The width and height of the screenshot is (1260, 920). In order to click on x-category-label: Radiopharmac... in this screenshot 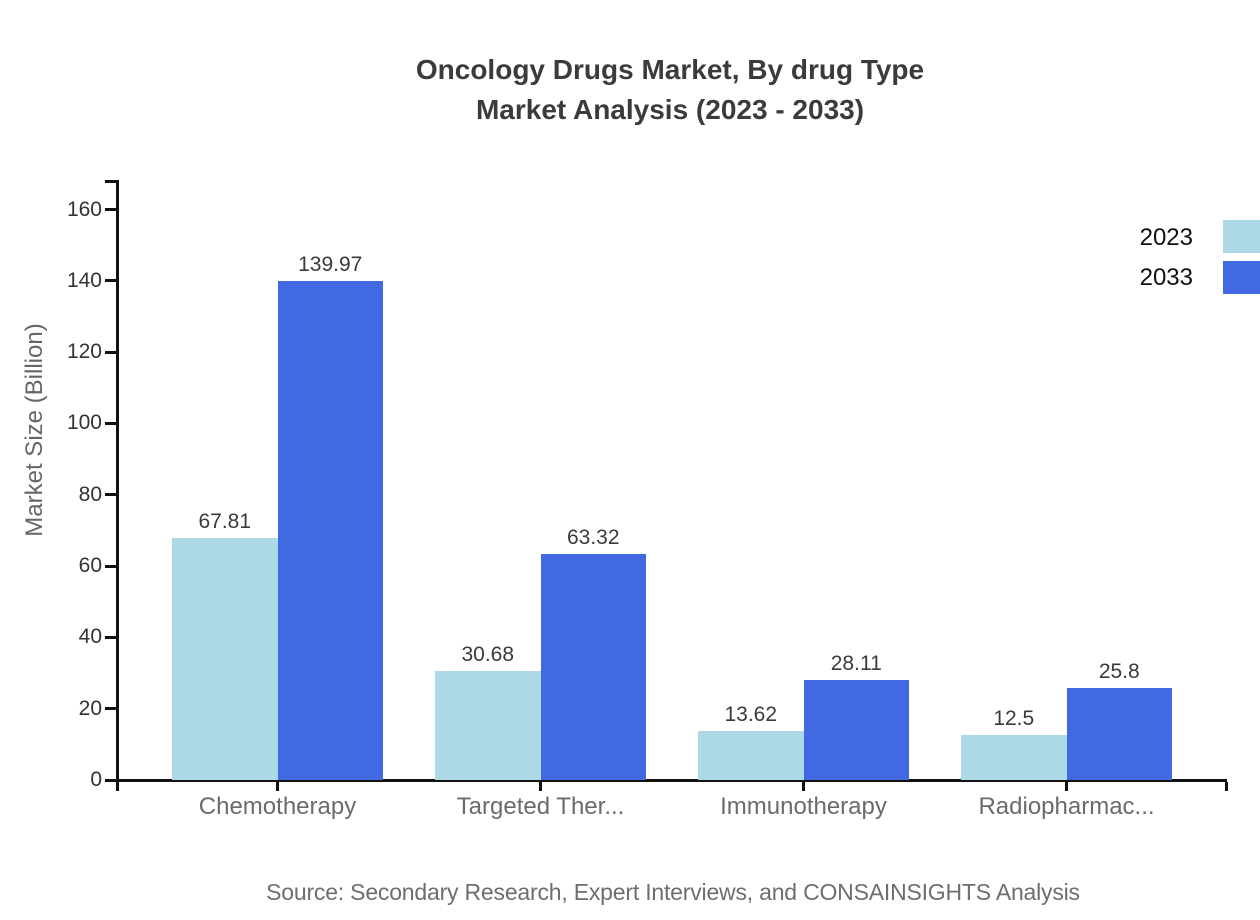, I will do `click(1066, 806)`.